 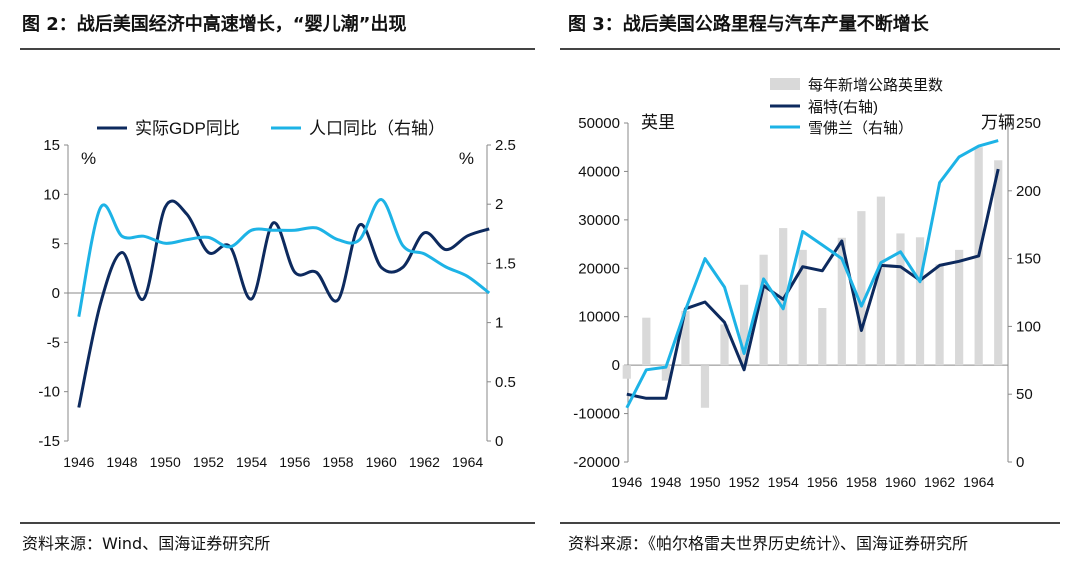 What do you see at coordinates (596, 414) in the screenshot?
I see `right-chart-left-tick-label: -10000` at bounding box center [596, 414].